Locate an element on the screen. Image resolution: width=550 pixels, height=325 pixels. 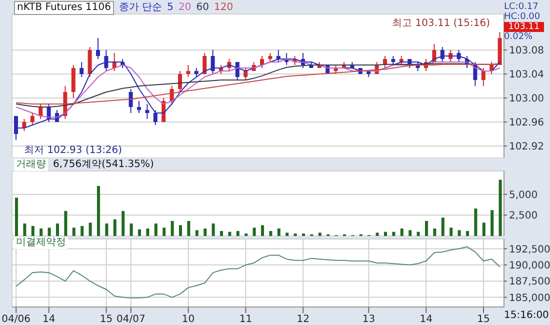
y-tick-label: 102.92 is located at coordinates (526, 147).